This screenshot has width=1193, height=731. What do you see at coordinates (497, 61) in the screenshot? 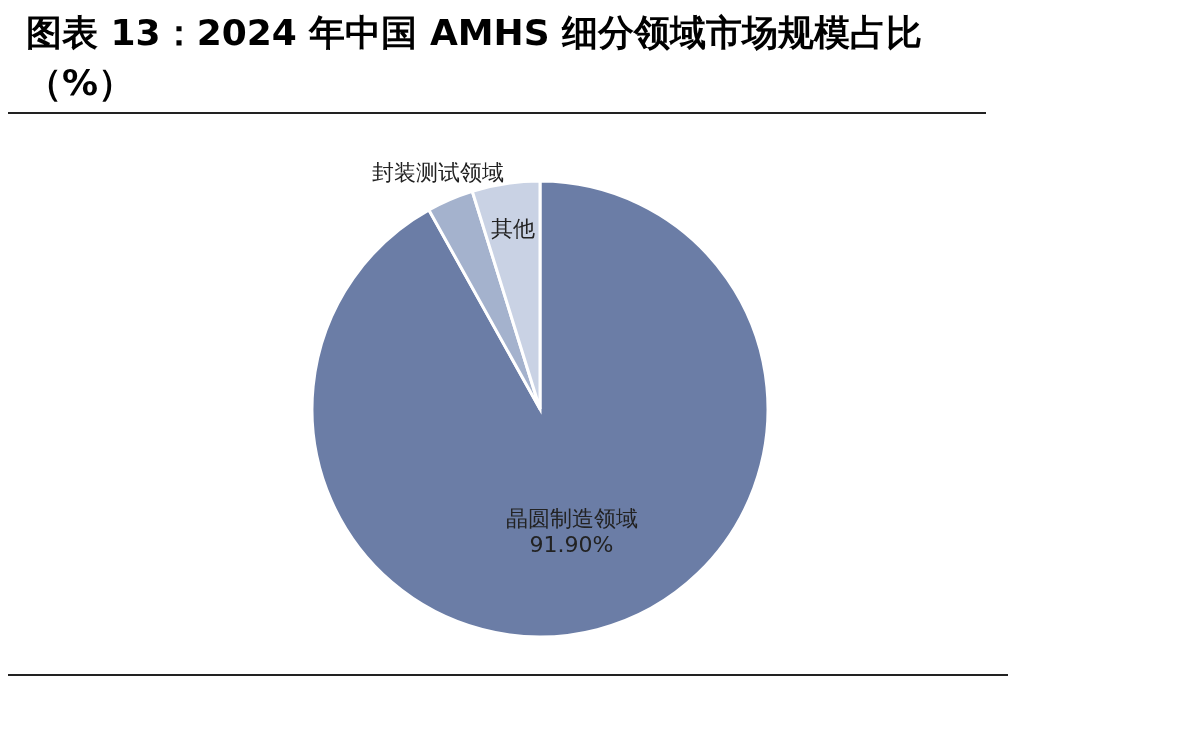
I see `chart-title: 图表 13：2024 年中国 AMHS 细分领域市场规模占比（%）` at bounding box center [497, 61].